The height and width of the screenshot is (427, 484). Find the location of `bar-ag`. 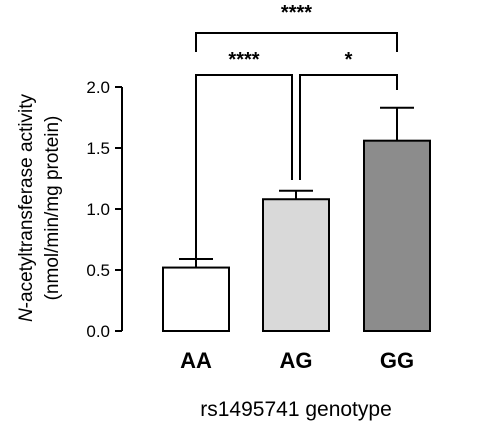

bar-ag is located at coordinates (296, 265).